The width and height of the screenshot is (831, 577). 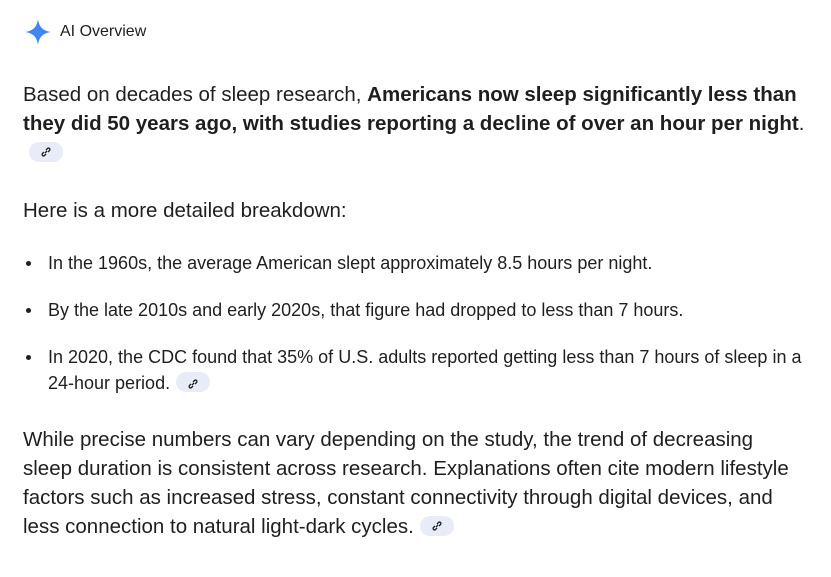 I want to click on intro-prefix: Based on decades of sleep research,, so click(x=195, y=94).